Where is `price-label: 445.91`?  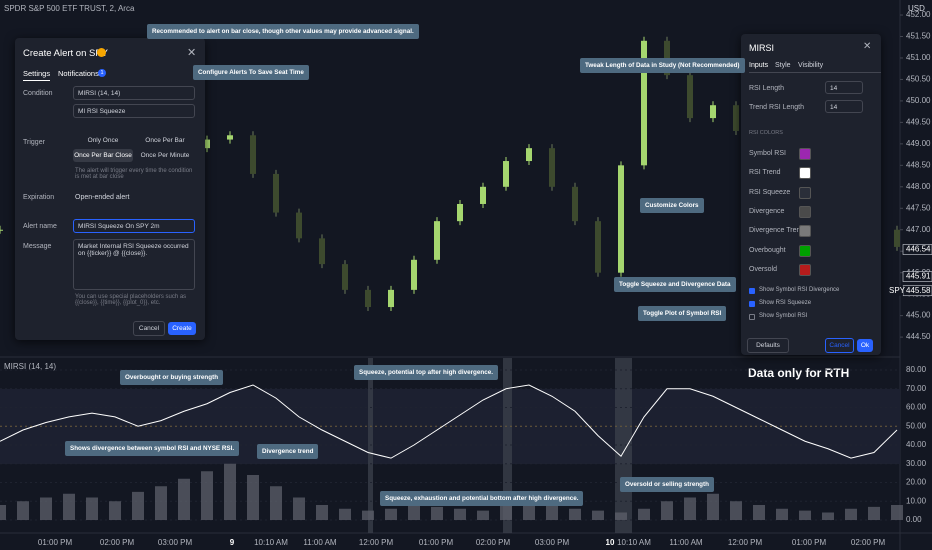 price-label: 445.91 is located at coordinates (918, 276).